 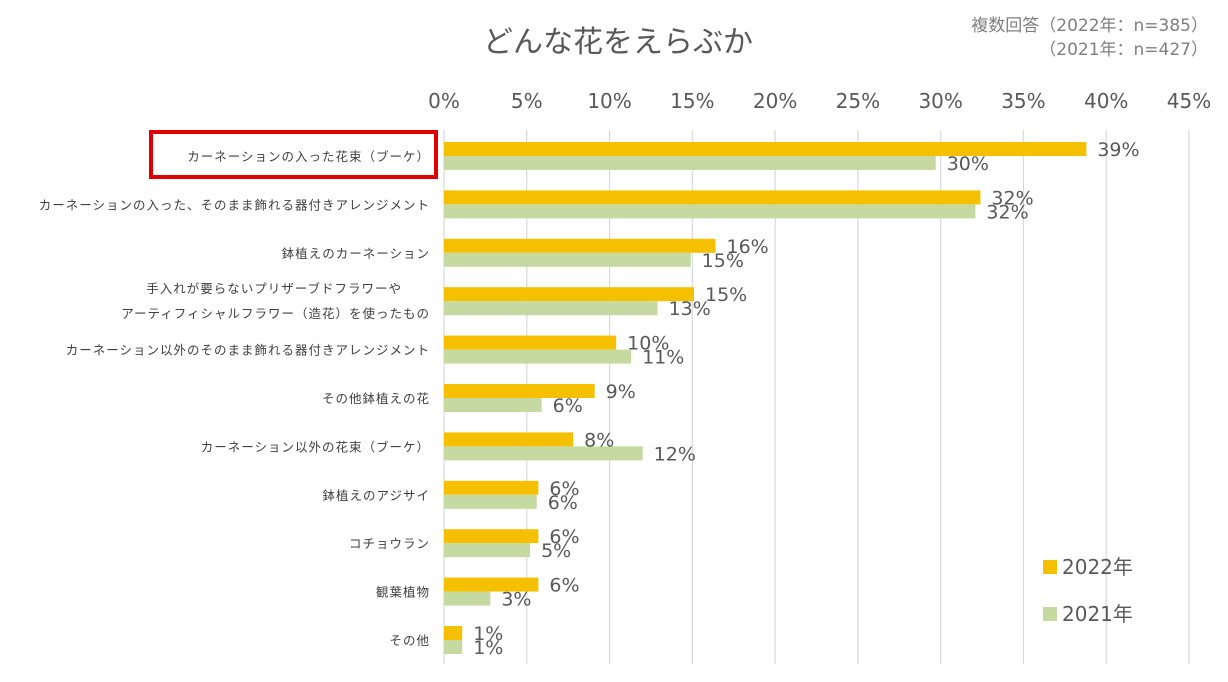 What do you see at coordinates (648, 344) in the screenshot?
I see `data-label: 10%` at bounding box center [648, 344].